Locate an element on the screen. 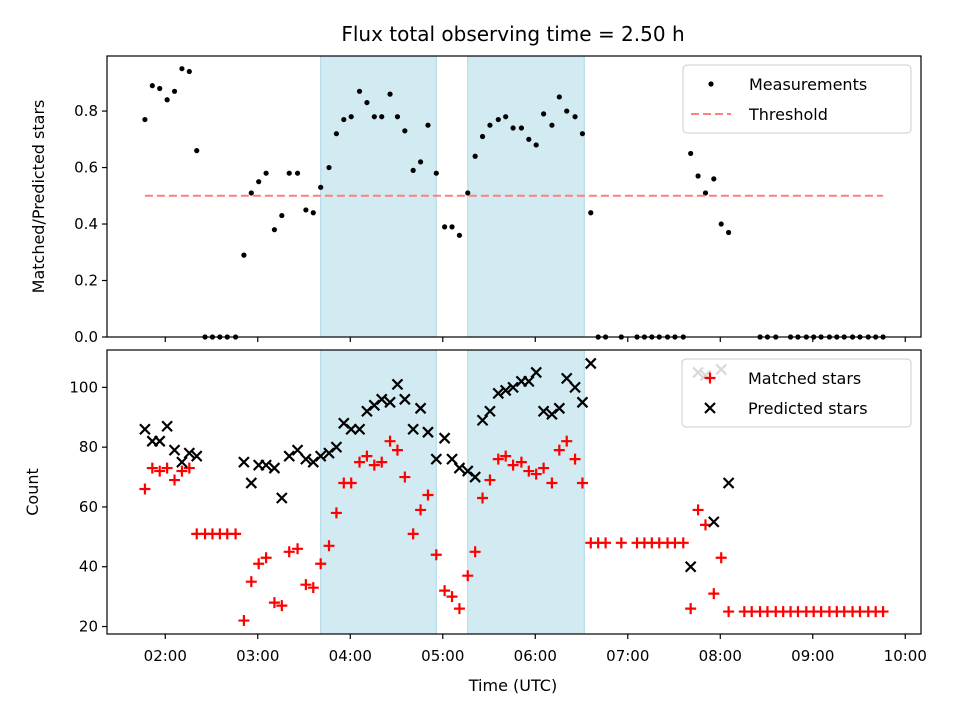  legend-label: Measurements is located at coordinates (808, 84).